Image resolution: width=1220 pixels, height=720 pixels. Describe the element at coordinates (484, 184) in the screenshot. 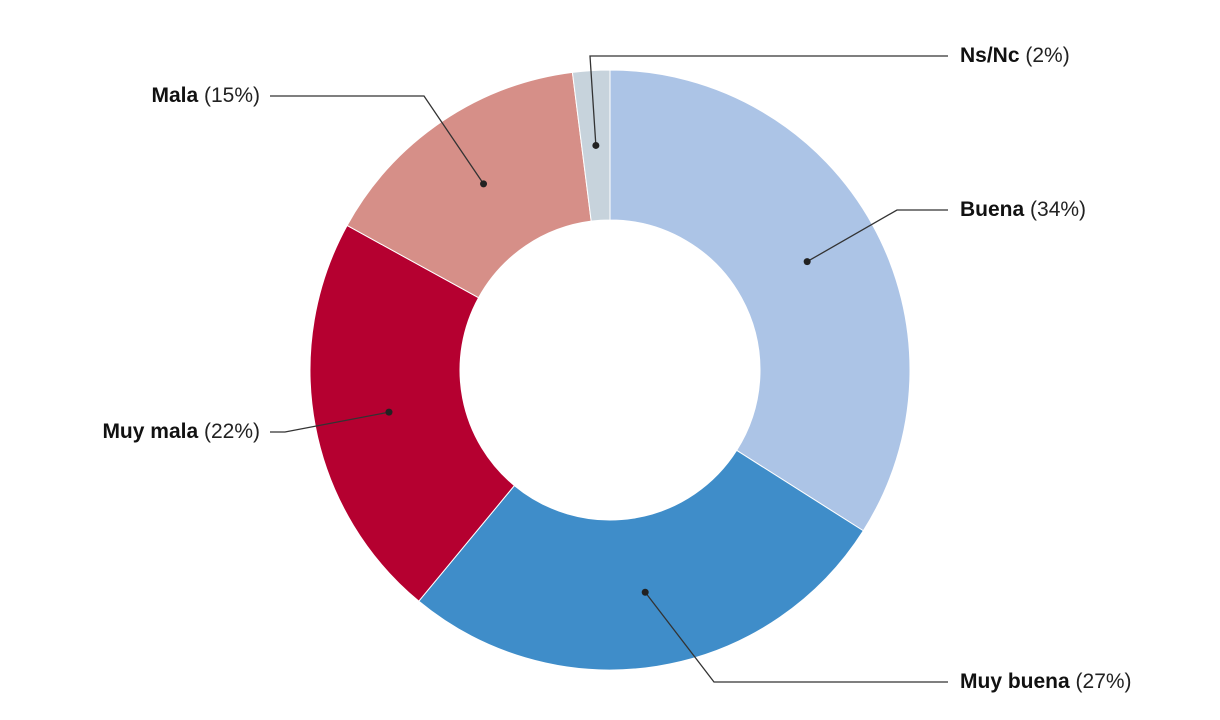

I see `leader-dot-mala` at that location.